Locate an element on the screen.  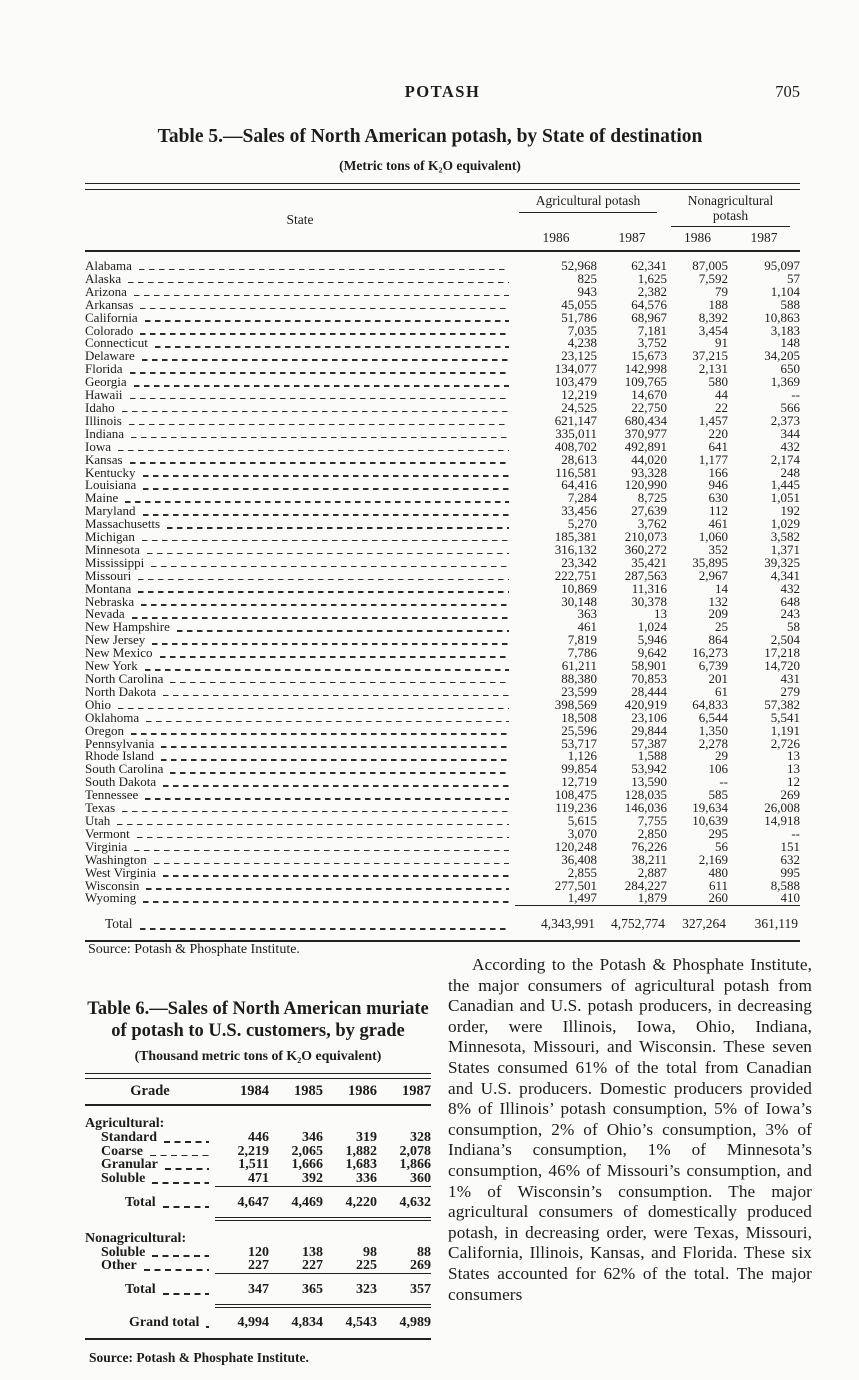
value-cell: 13 is located at coordinates (661, 614).